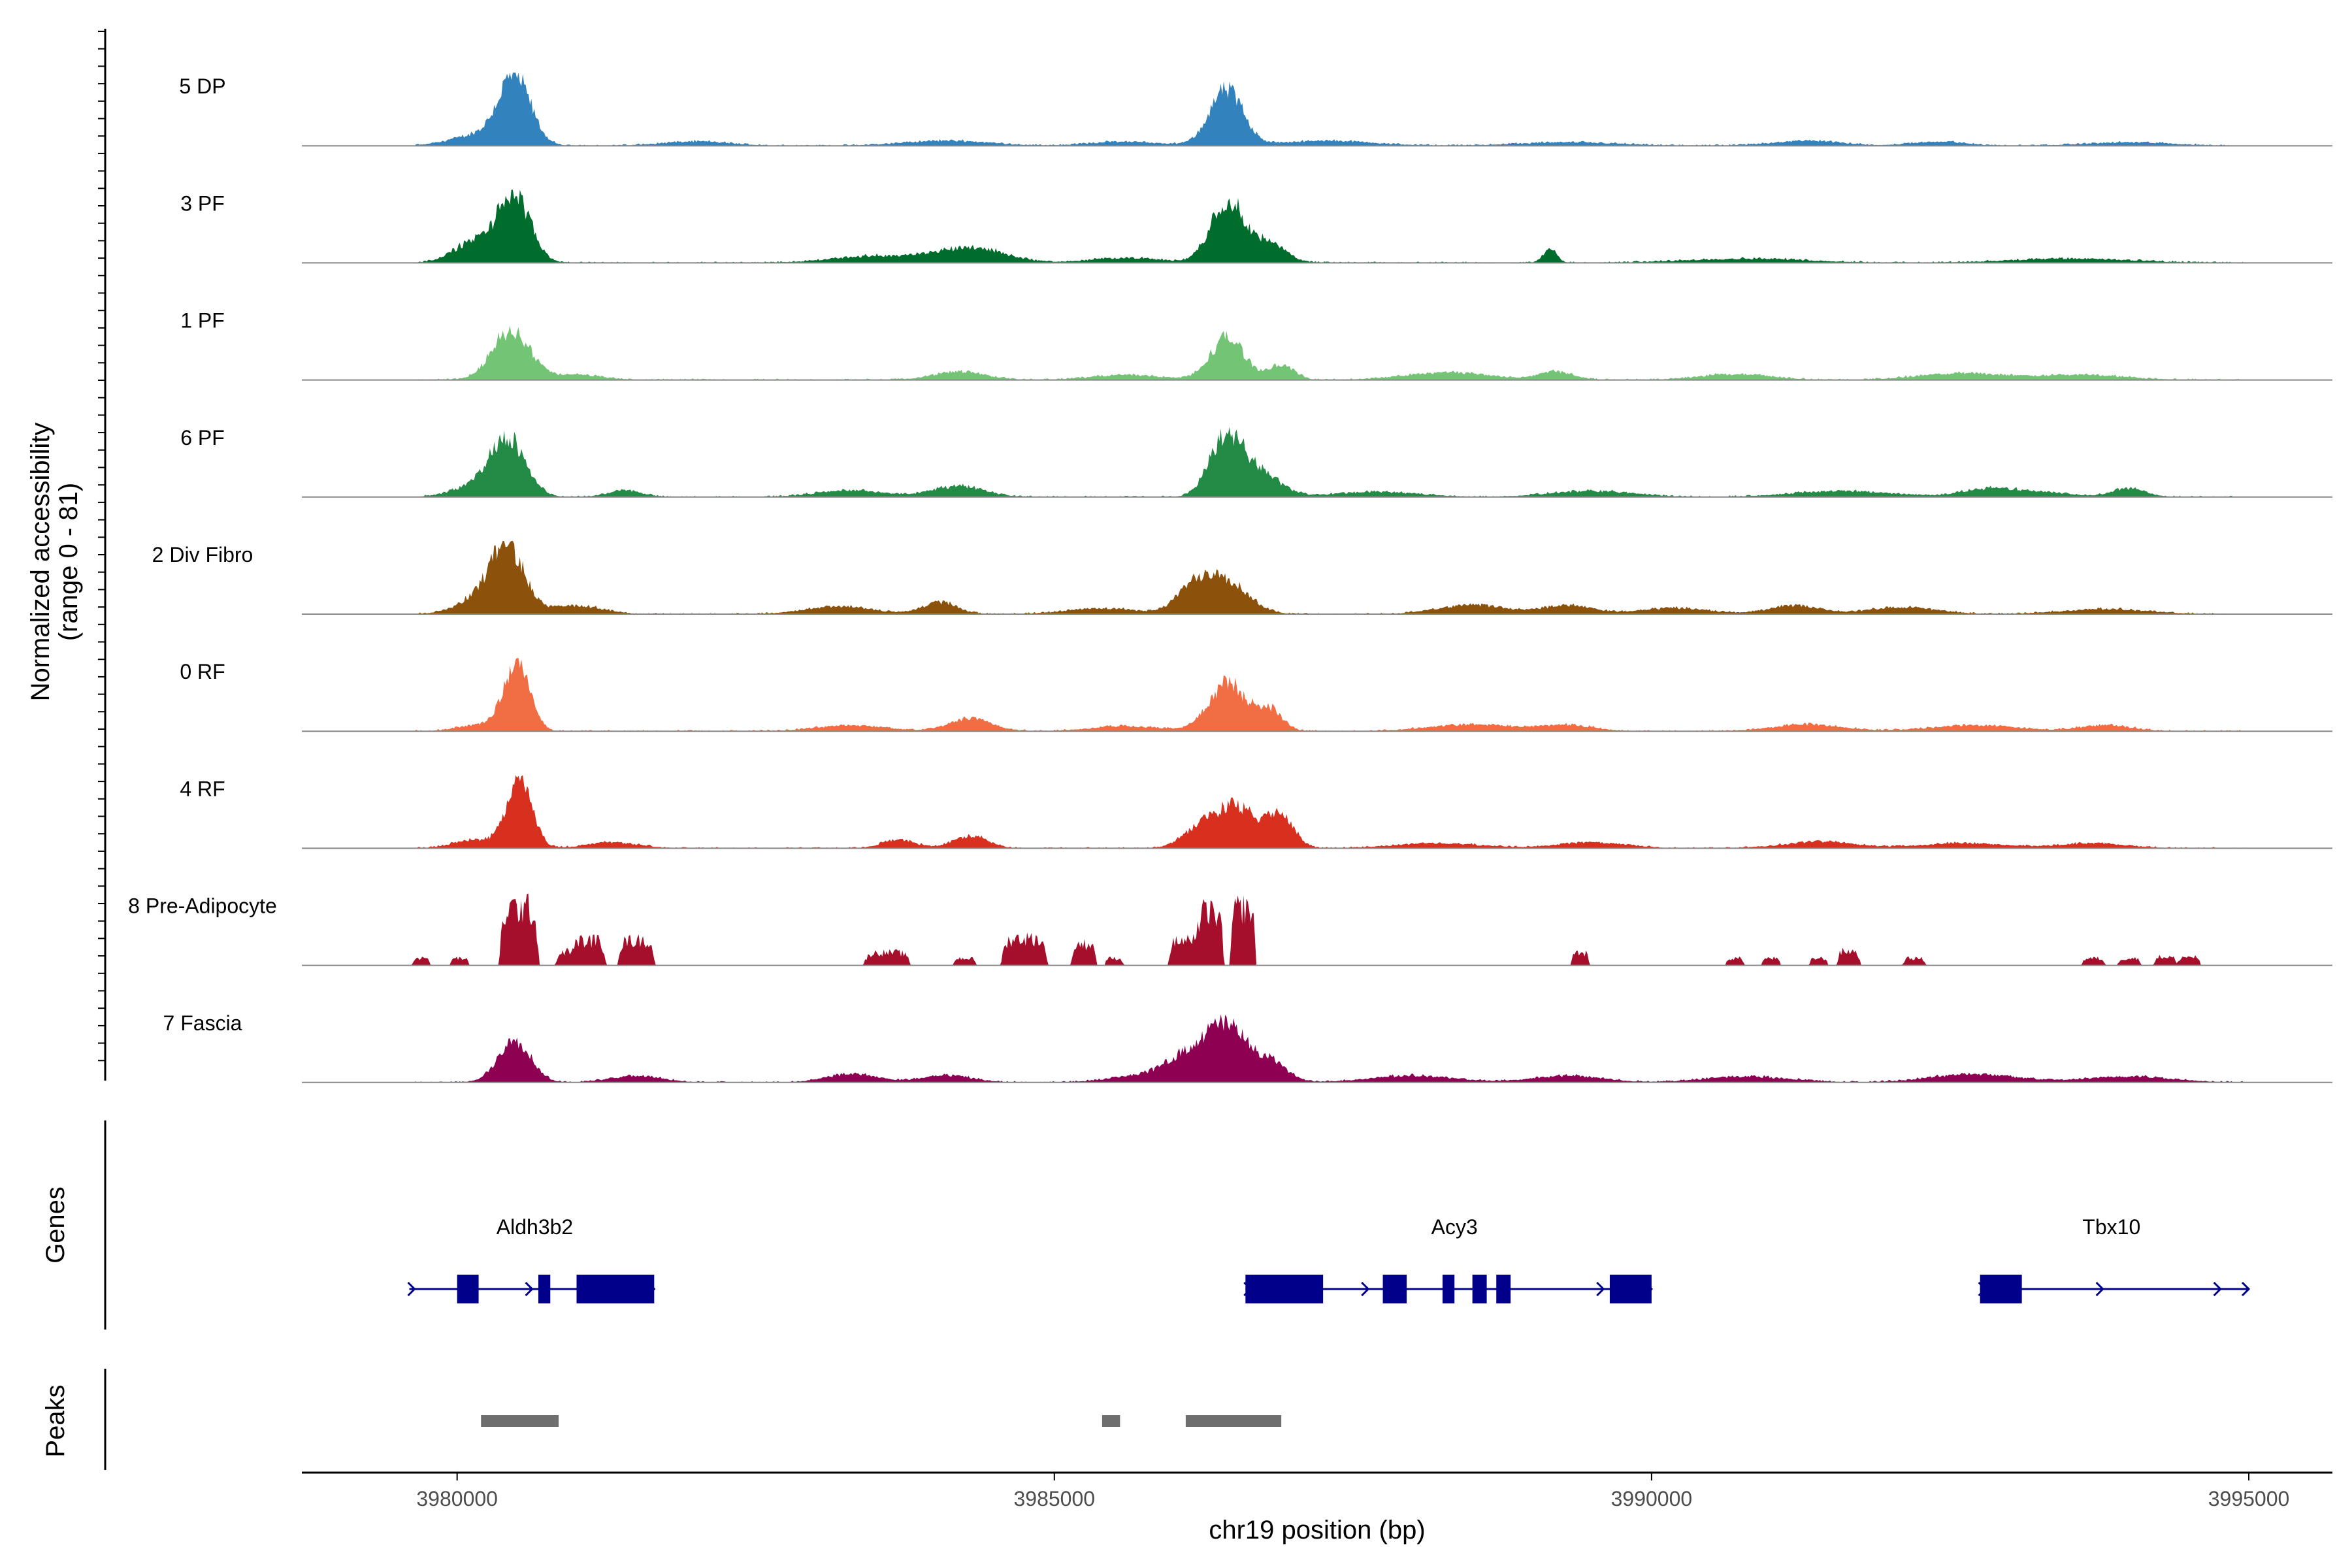 The width and height of the screenshot is (2352, 1568). I want to click on y-axis-title: Normalized accessibility (range 0 - 81), so click(54, 562).